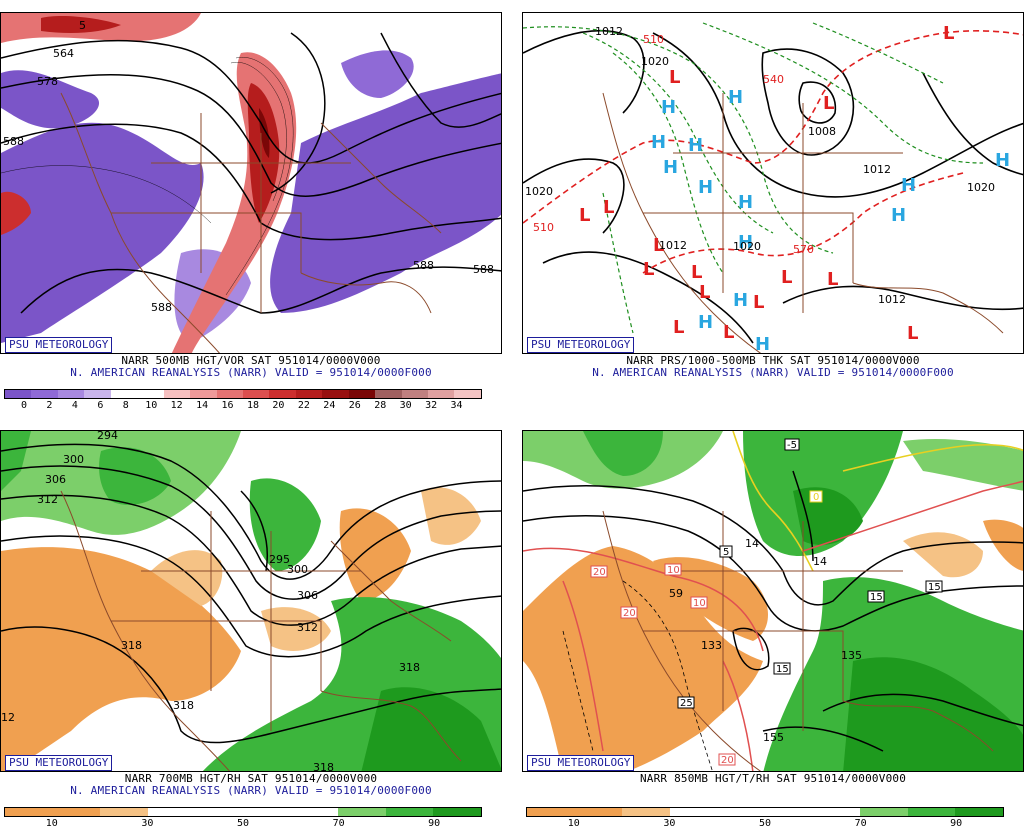 The width and height of the screenshot is (1024, 830). I want to click on thickness-label: 510, so click(543, 227).